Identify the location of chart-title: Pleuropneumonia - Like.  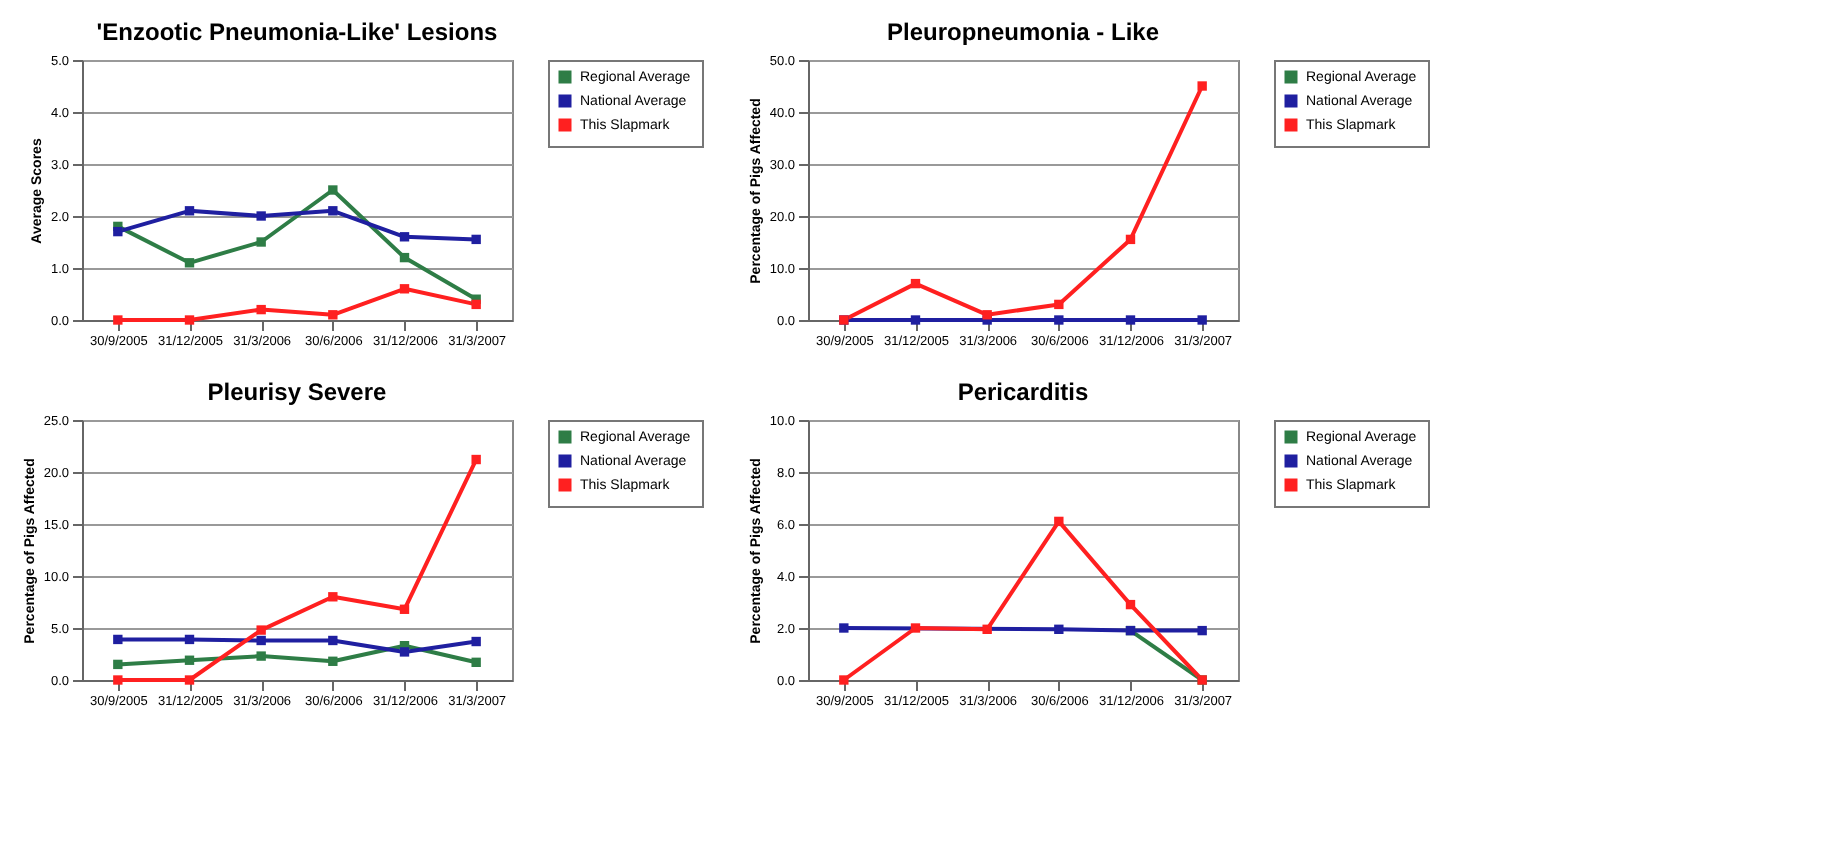
(1023, 32).